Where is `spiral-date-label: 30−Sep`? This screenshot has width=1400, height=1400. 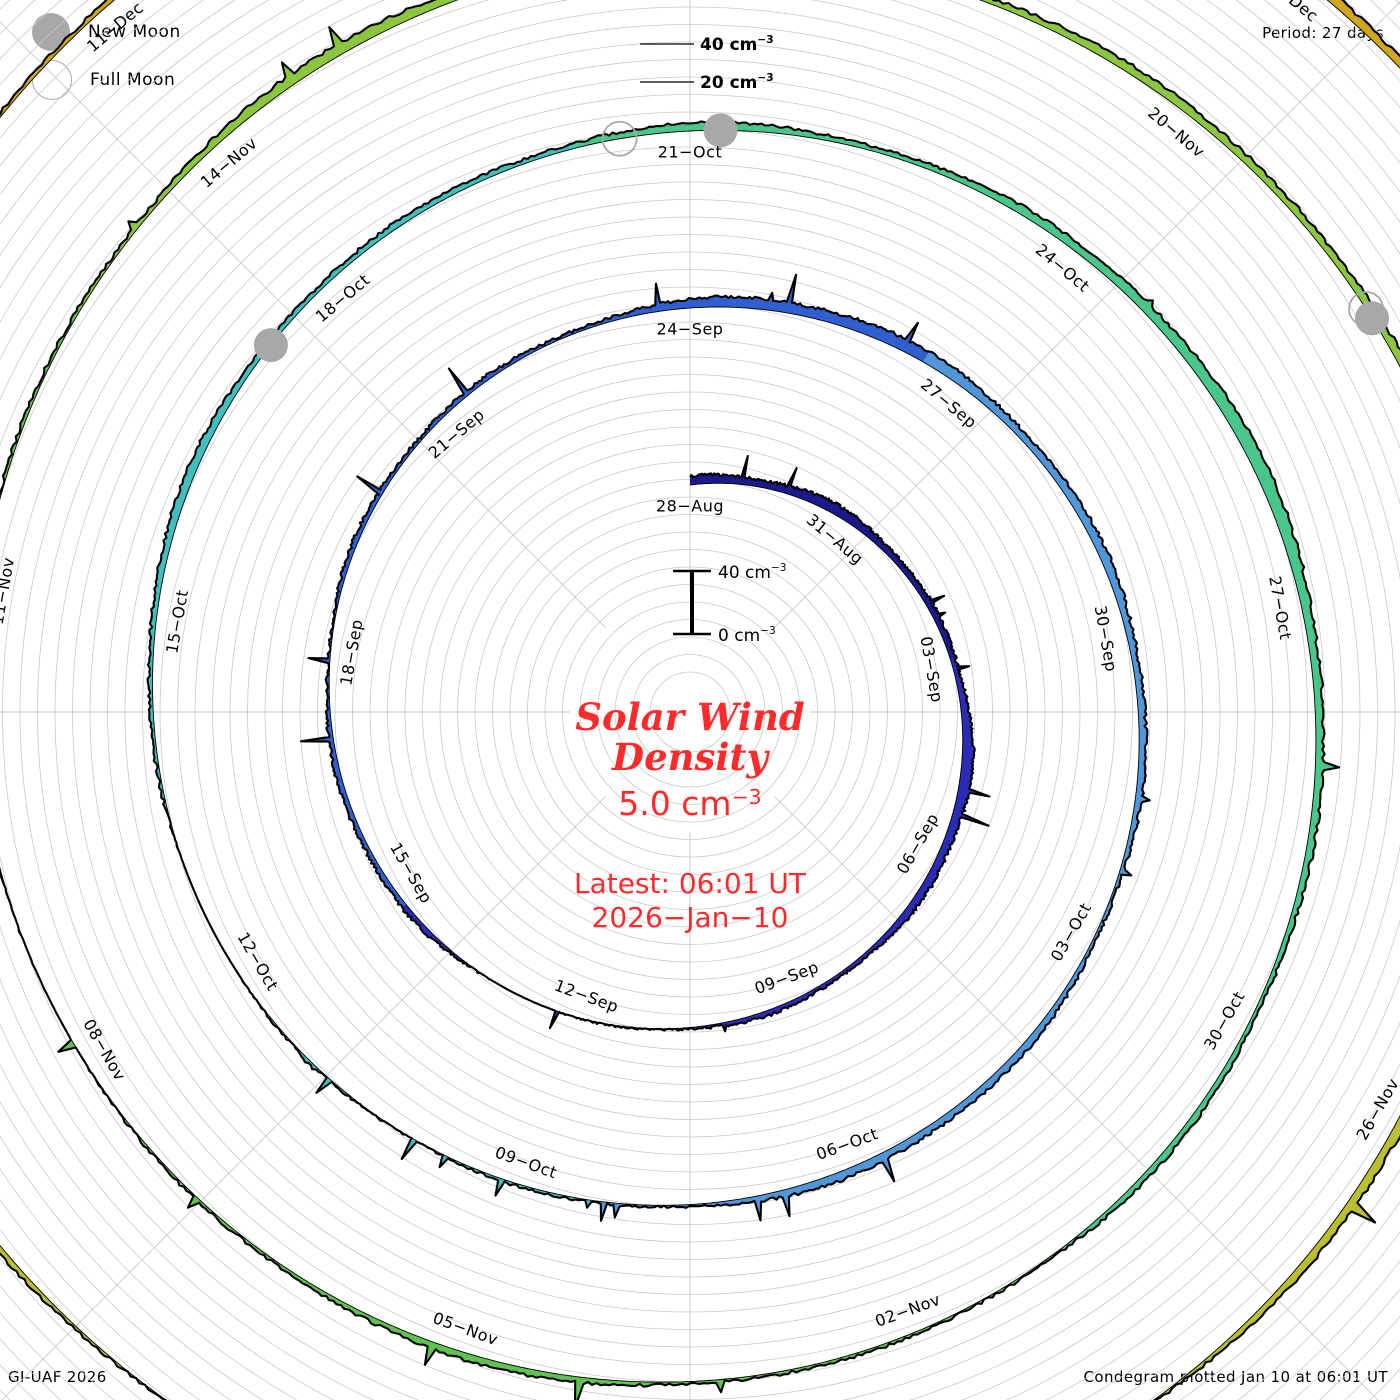 spiral-date-label: 30−Sep is located at coordinates (1106, 638).